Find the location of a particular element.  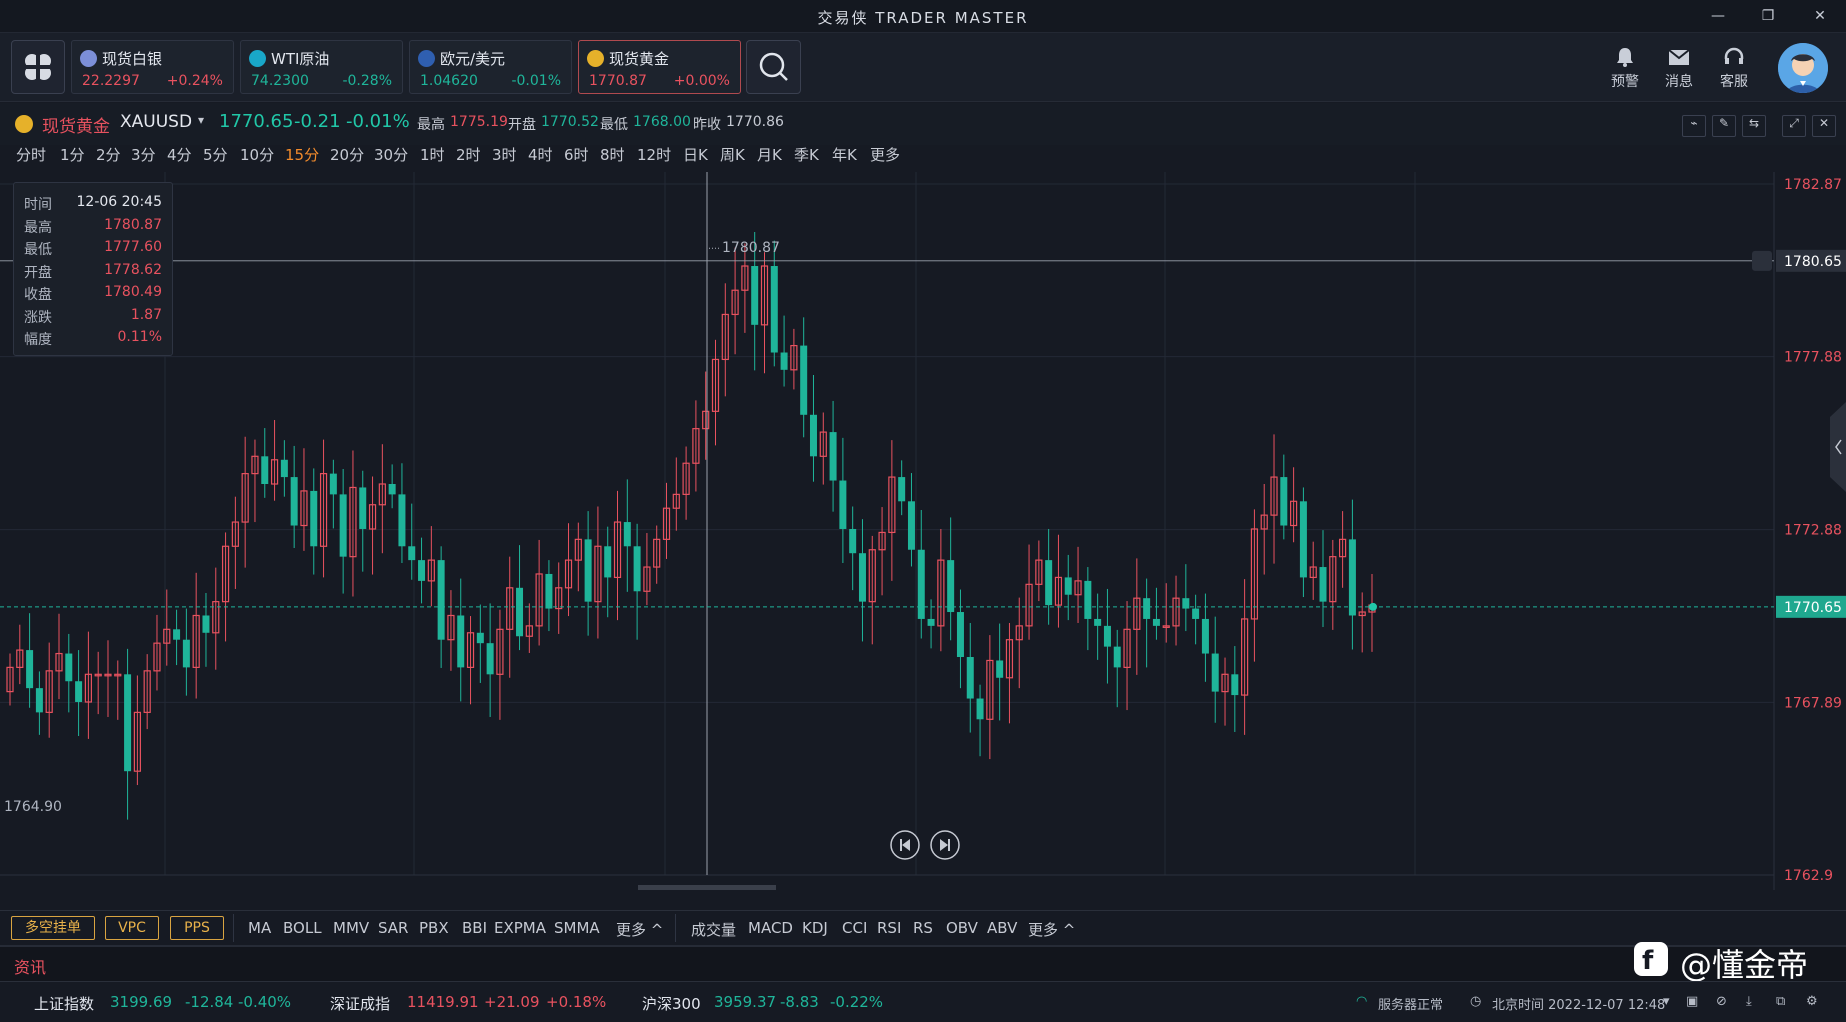

timeframe-tab: 3时 is located at coordinates (504, 155).